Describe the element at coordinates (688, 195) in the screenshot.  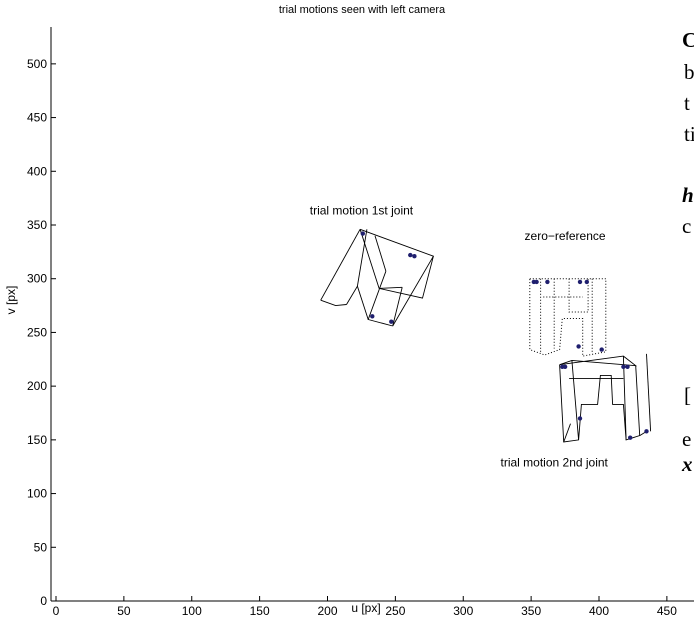
I see `page-fragment-line-5: h` at that location.